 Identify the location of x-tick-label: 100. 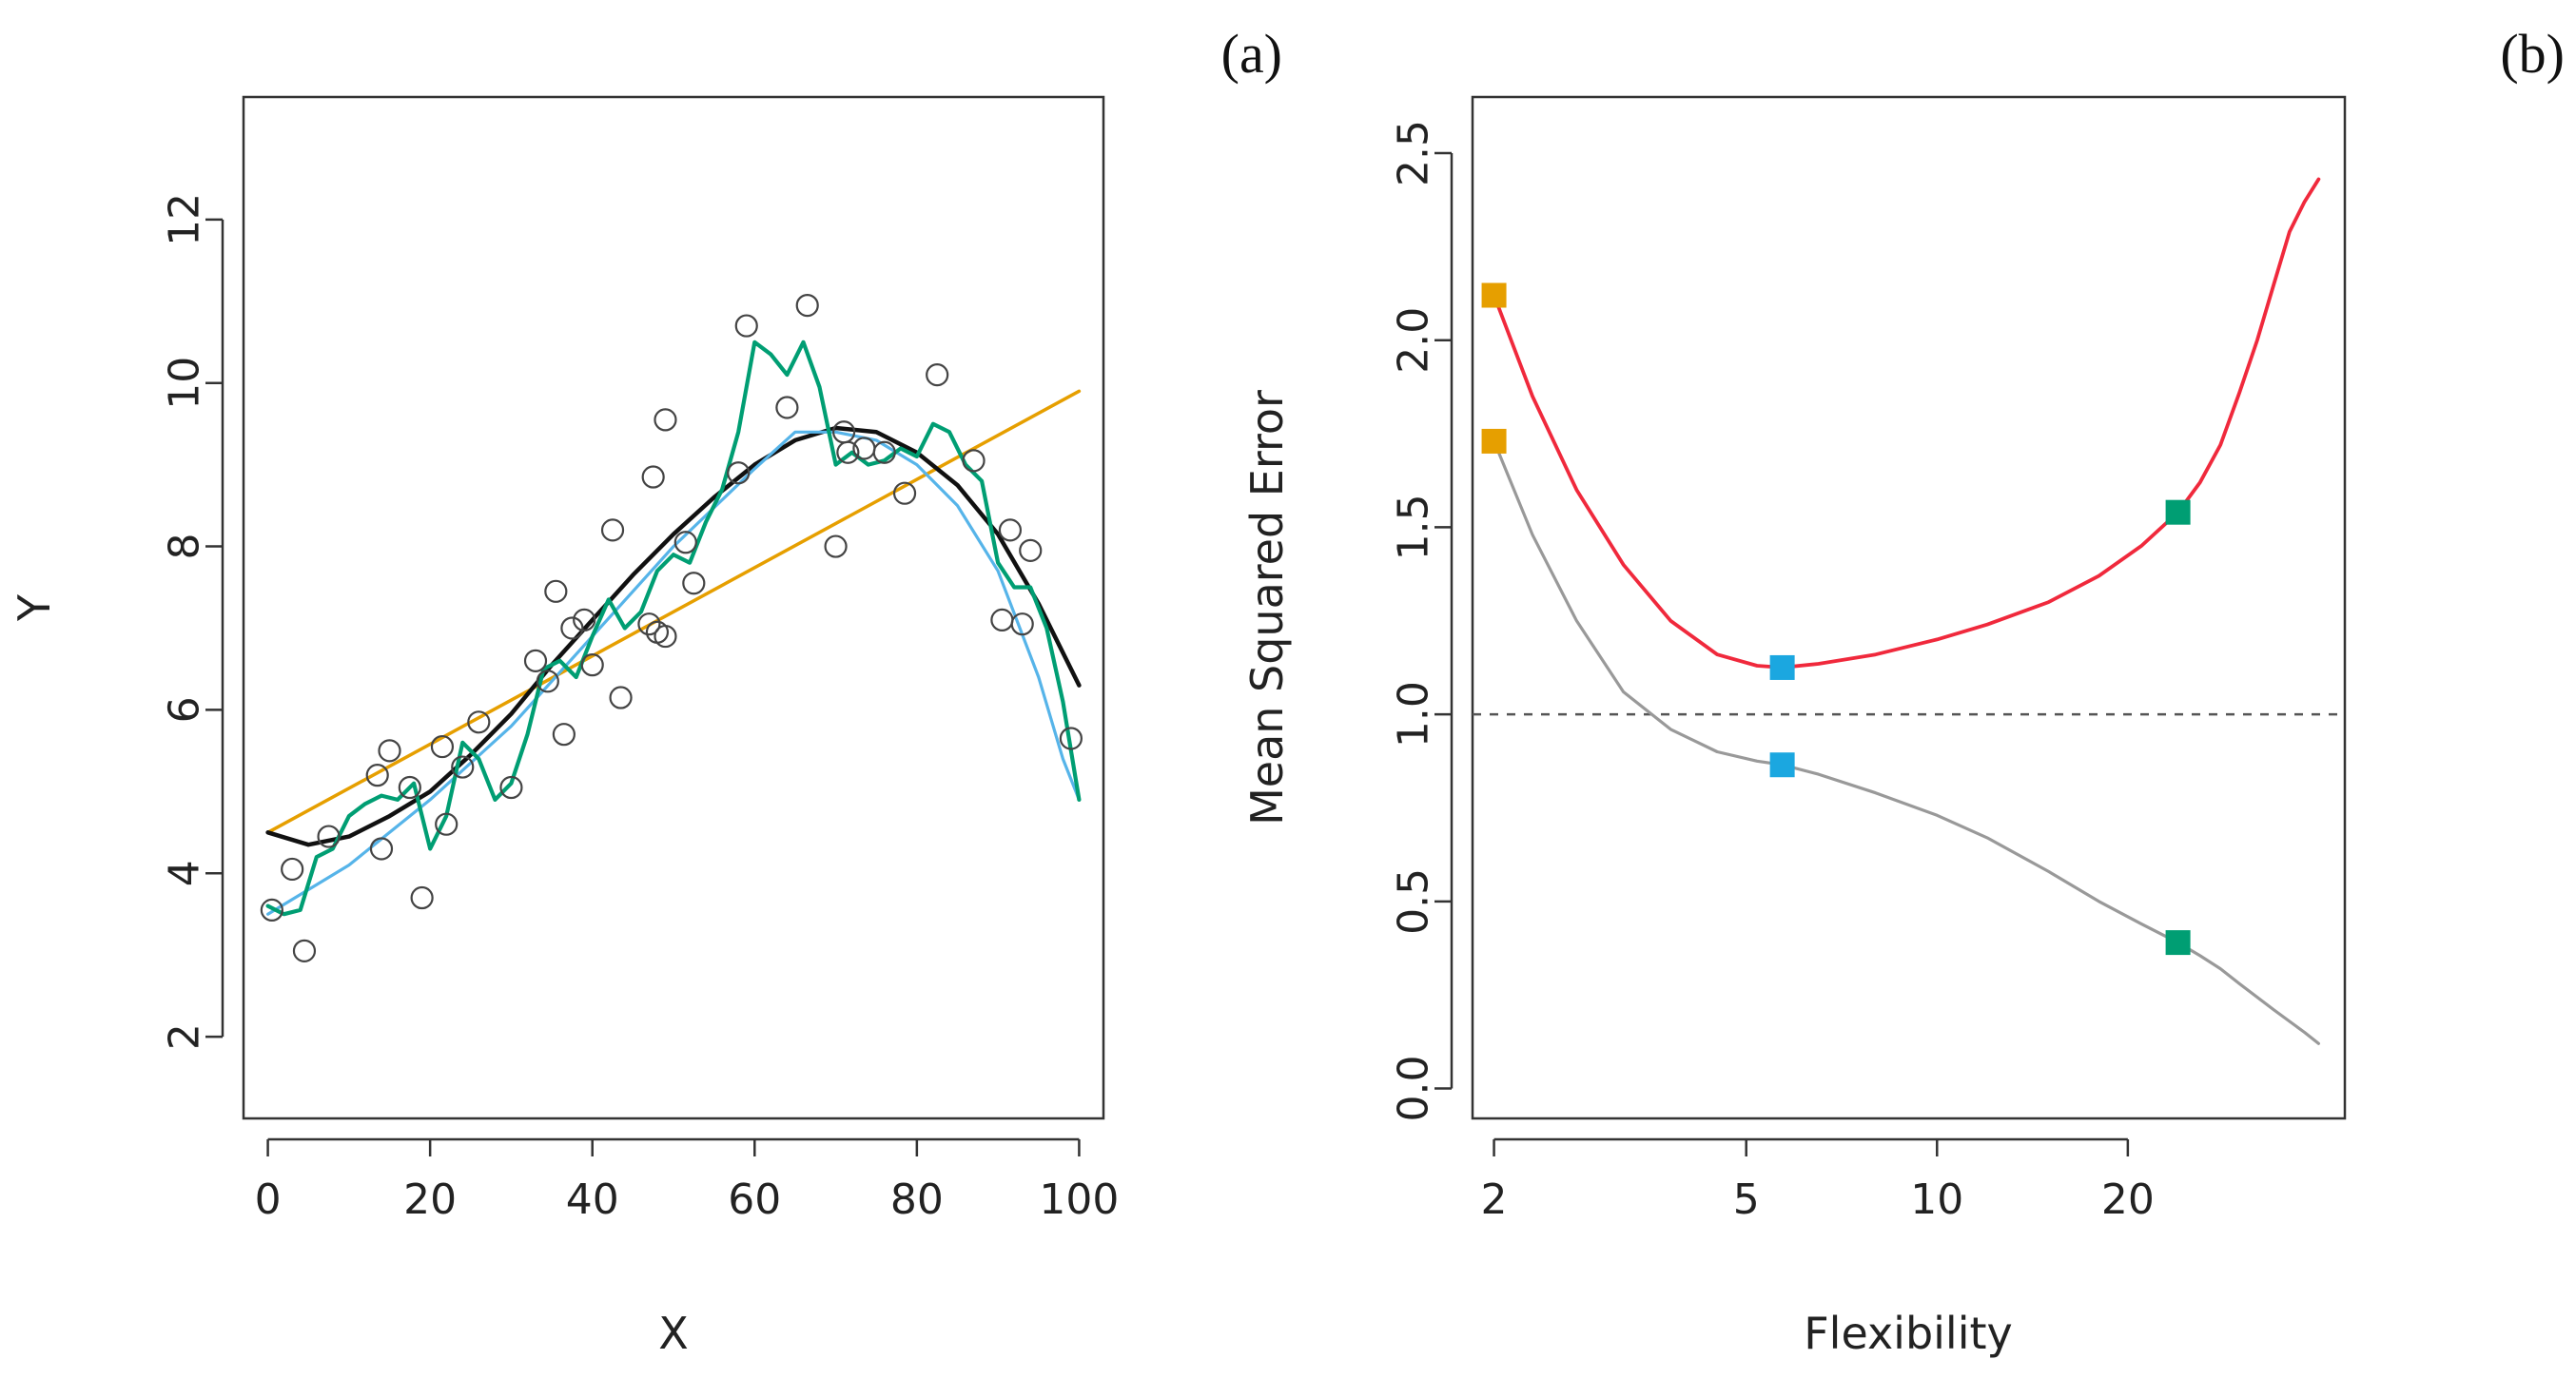
(1079, 1200).